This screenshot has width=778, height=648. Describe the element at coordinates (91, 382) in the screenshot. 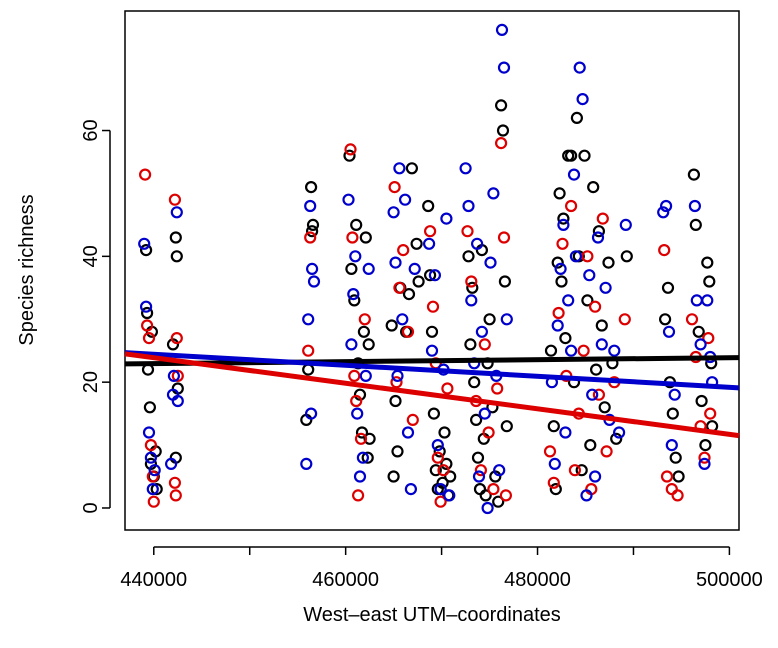

I see `y-tick-label: 20` at that location.